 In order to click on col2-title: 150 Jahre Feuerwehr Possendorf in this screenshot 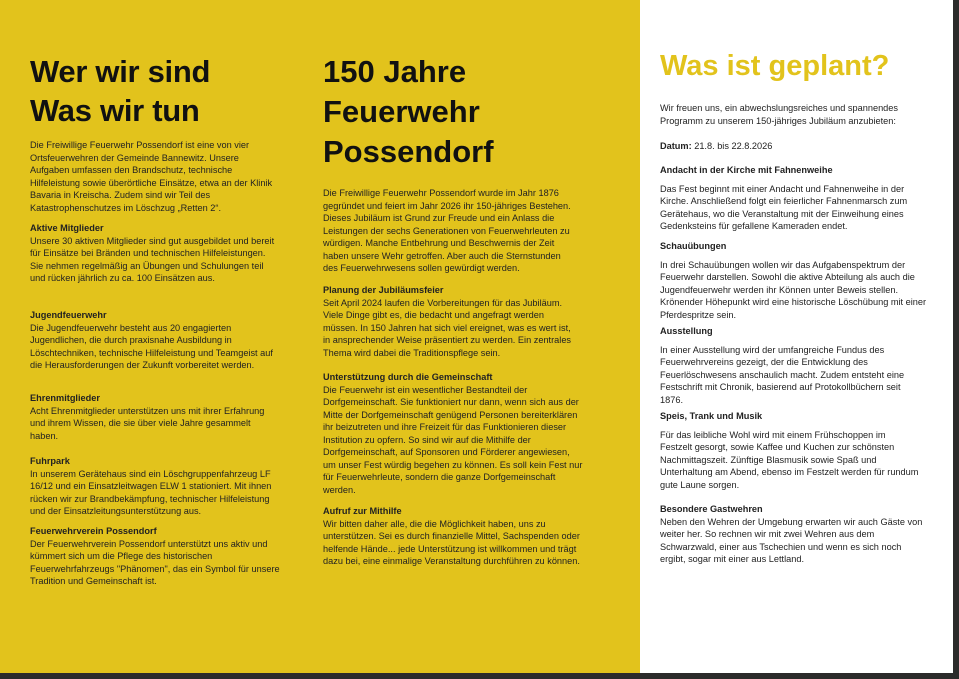, I will do `click(408, 112)`.